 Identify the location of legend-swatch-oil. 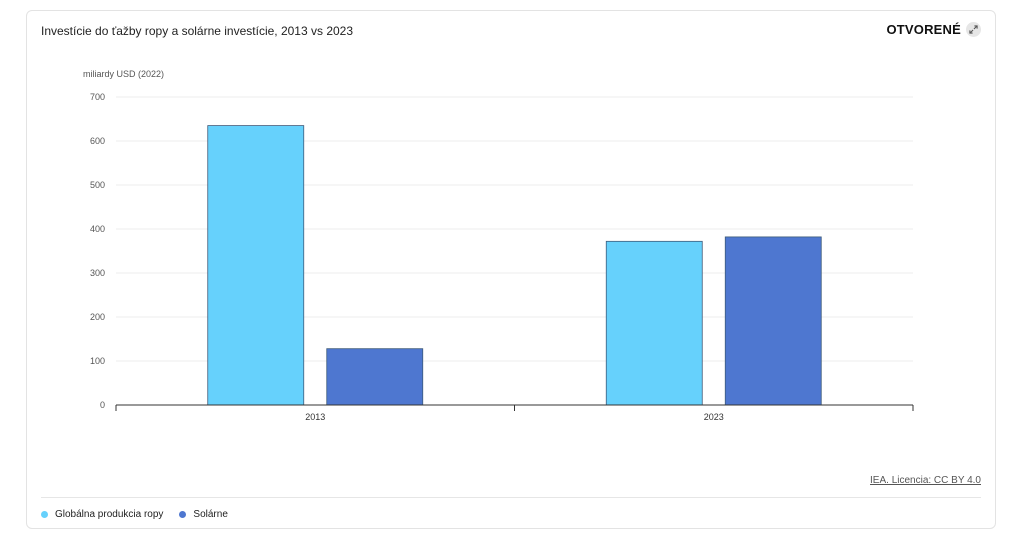
(44, 514).